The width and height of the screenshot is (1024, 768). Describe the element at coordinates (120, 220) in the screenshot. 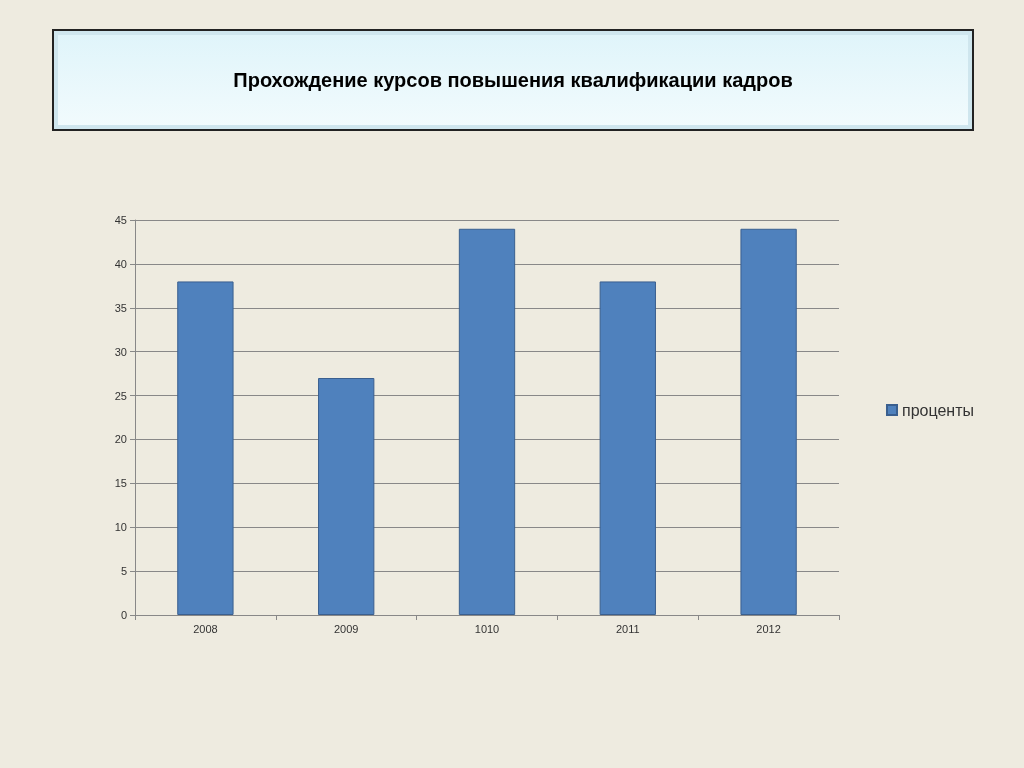

I see `y-tick-label: 45` at that location.